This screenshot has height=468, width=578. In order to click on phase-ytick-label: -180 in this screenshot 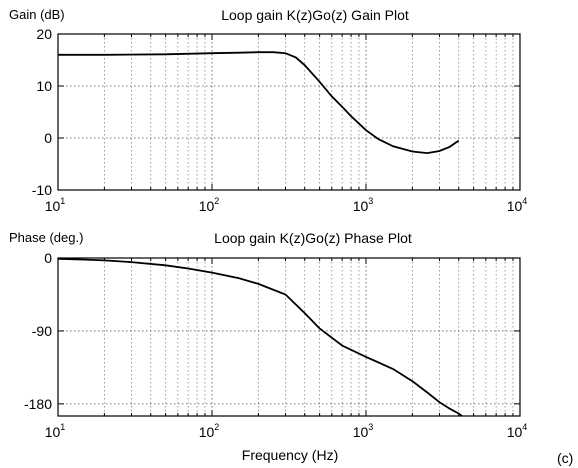, I will do `click(38, 404)`.